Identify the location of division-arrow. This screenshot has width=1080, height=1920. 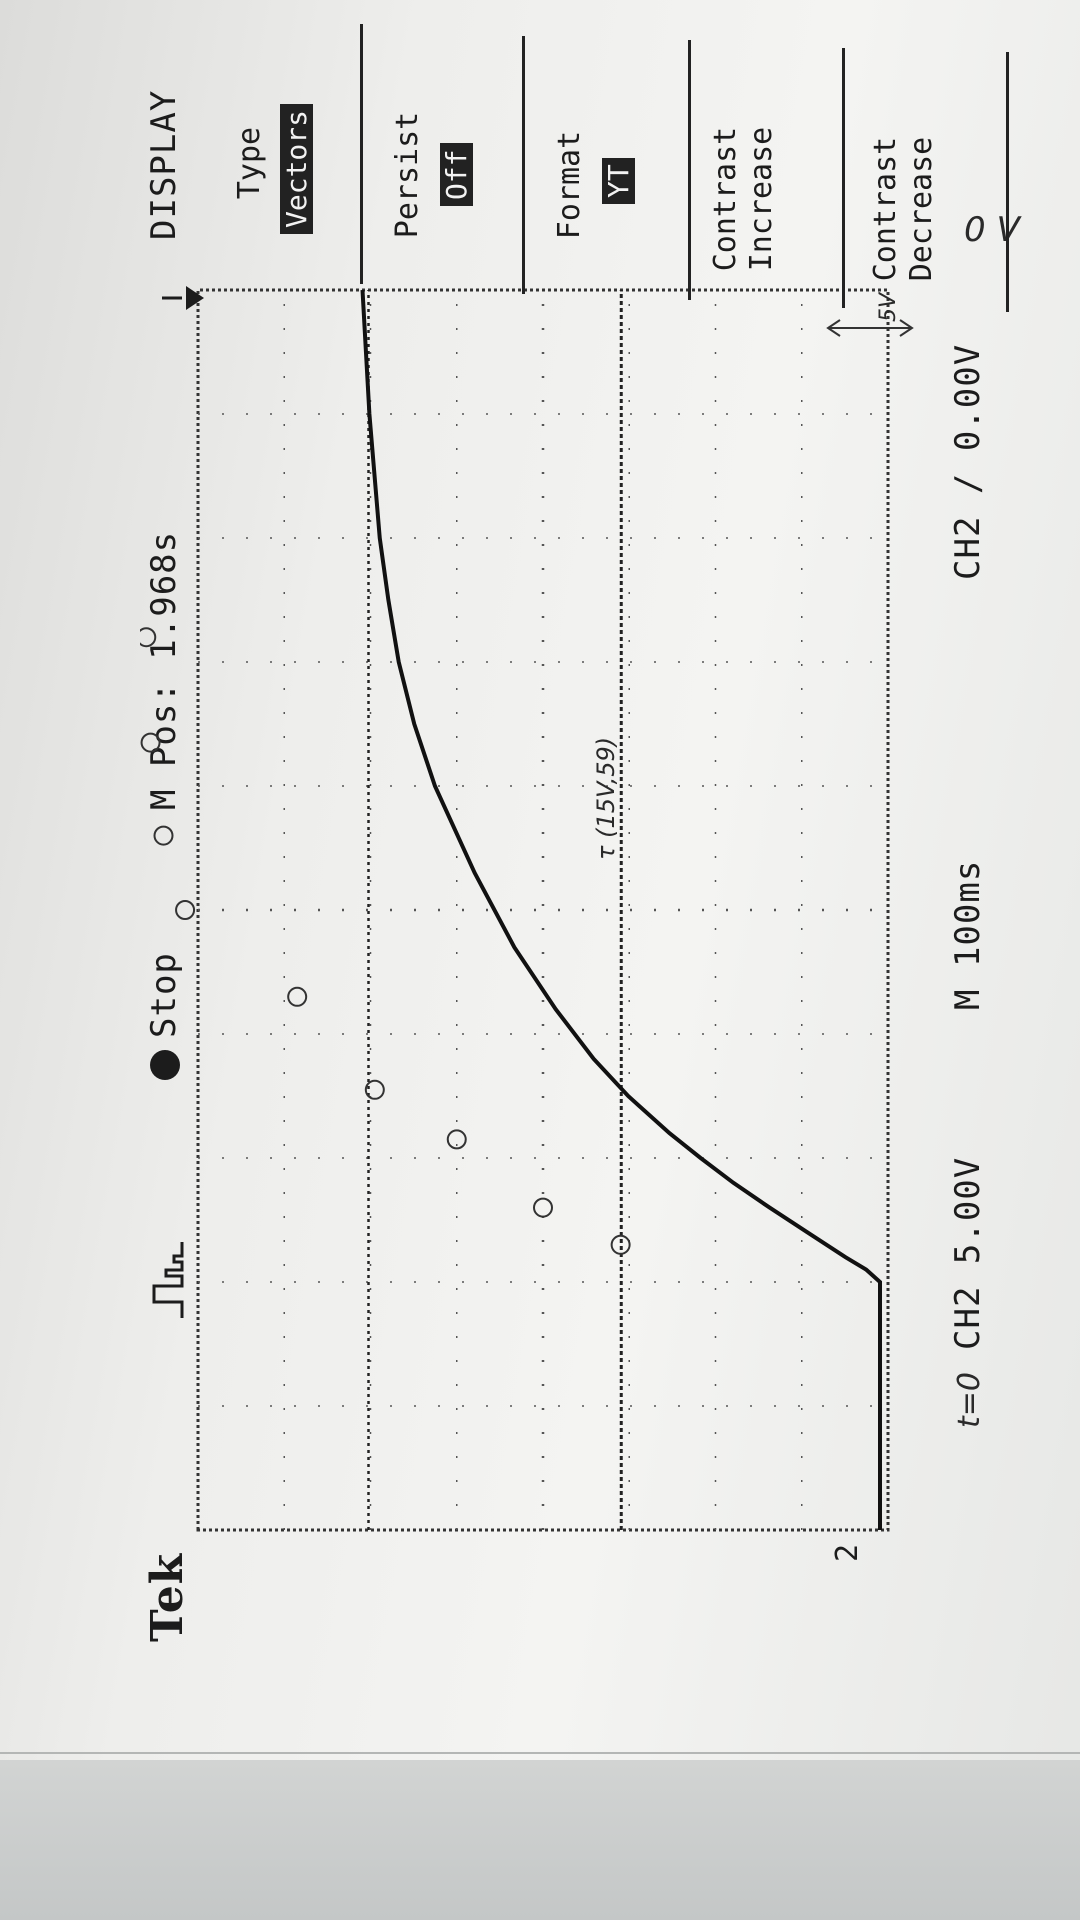
(870, 328).